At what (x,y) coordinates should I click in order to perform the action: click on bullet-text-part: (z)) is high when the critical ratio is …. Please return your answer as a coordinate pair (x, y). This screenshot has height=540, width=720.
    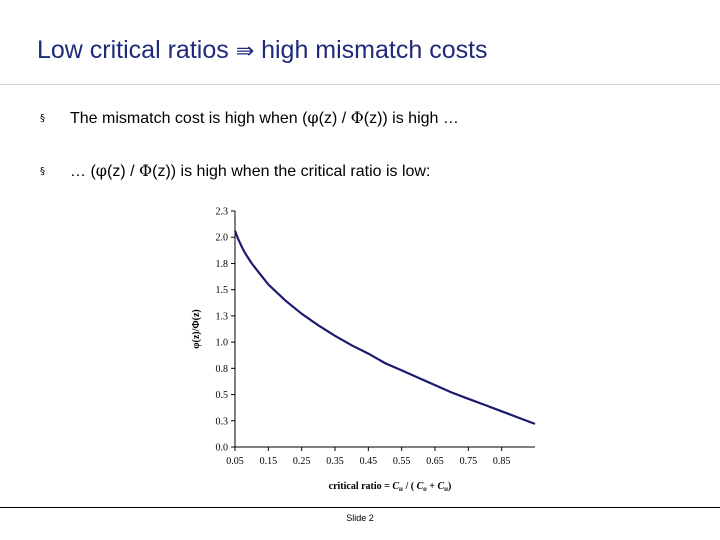
    Looking at the image, I should click on (291, 171).